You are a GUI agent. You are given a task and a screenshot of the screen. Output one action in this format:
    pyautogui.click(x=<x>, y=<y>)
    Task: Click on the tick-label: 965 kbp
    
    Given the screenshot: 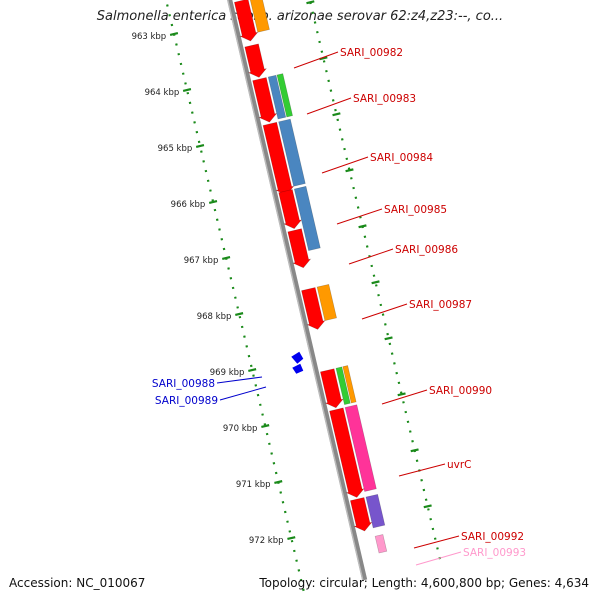 What is the action you would take?
    pyautogui.click(x=175, y=149)
    